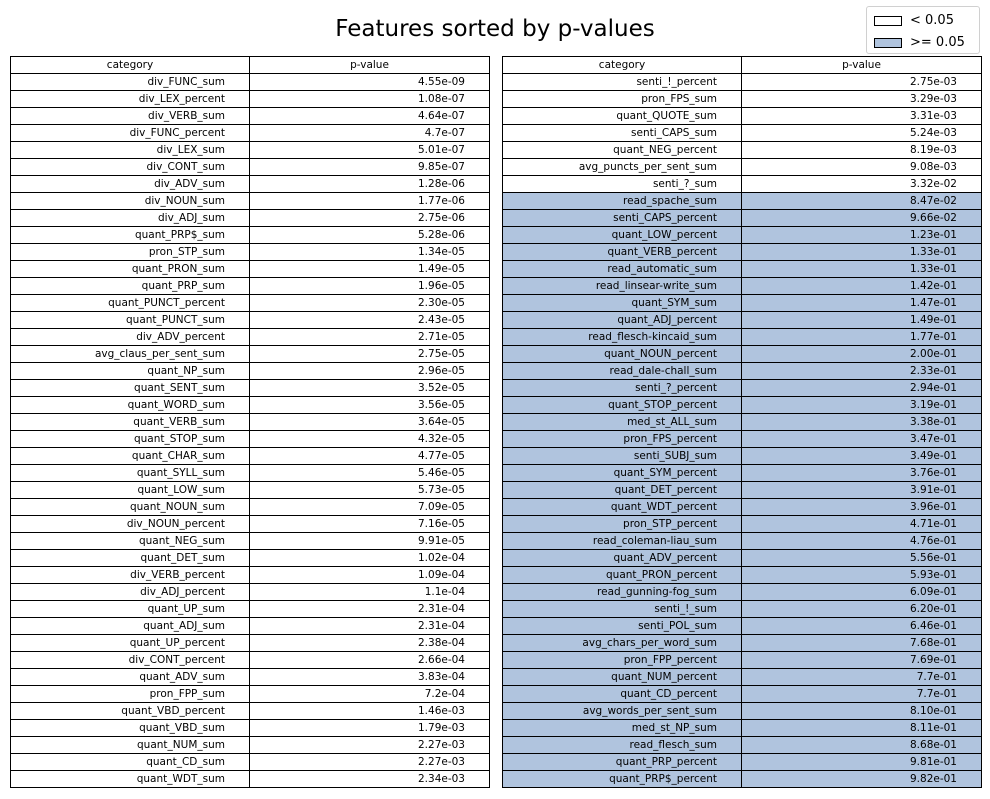  What do you see at coordinates (369, 65) in the screenshot?
I see `header-p-value: p-value` at bounding box center [369, 65].